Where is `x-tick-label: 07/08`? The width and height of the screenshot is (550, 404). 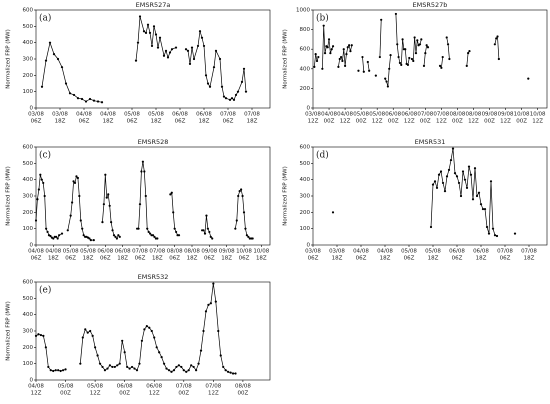
x-tick-label: 07/08 is located at coordinates (505, 252).